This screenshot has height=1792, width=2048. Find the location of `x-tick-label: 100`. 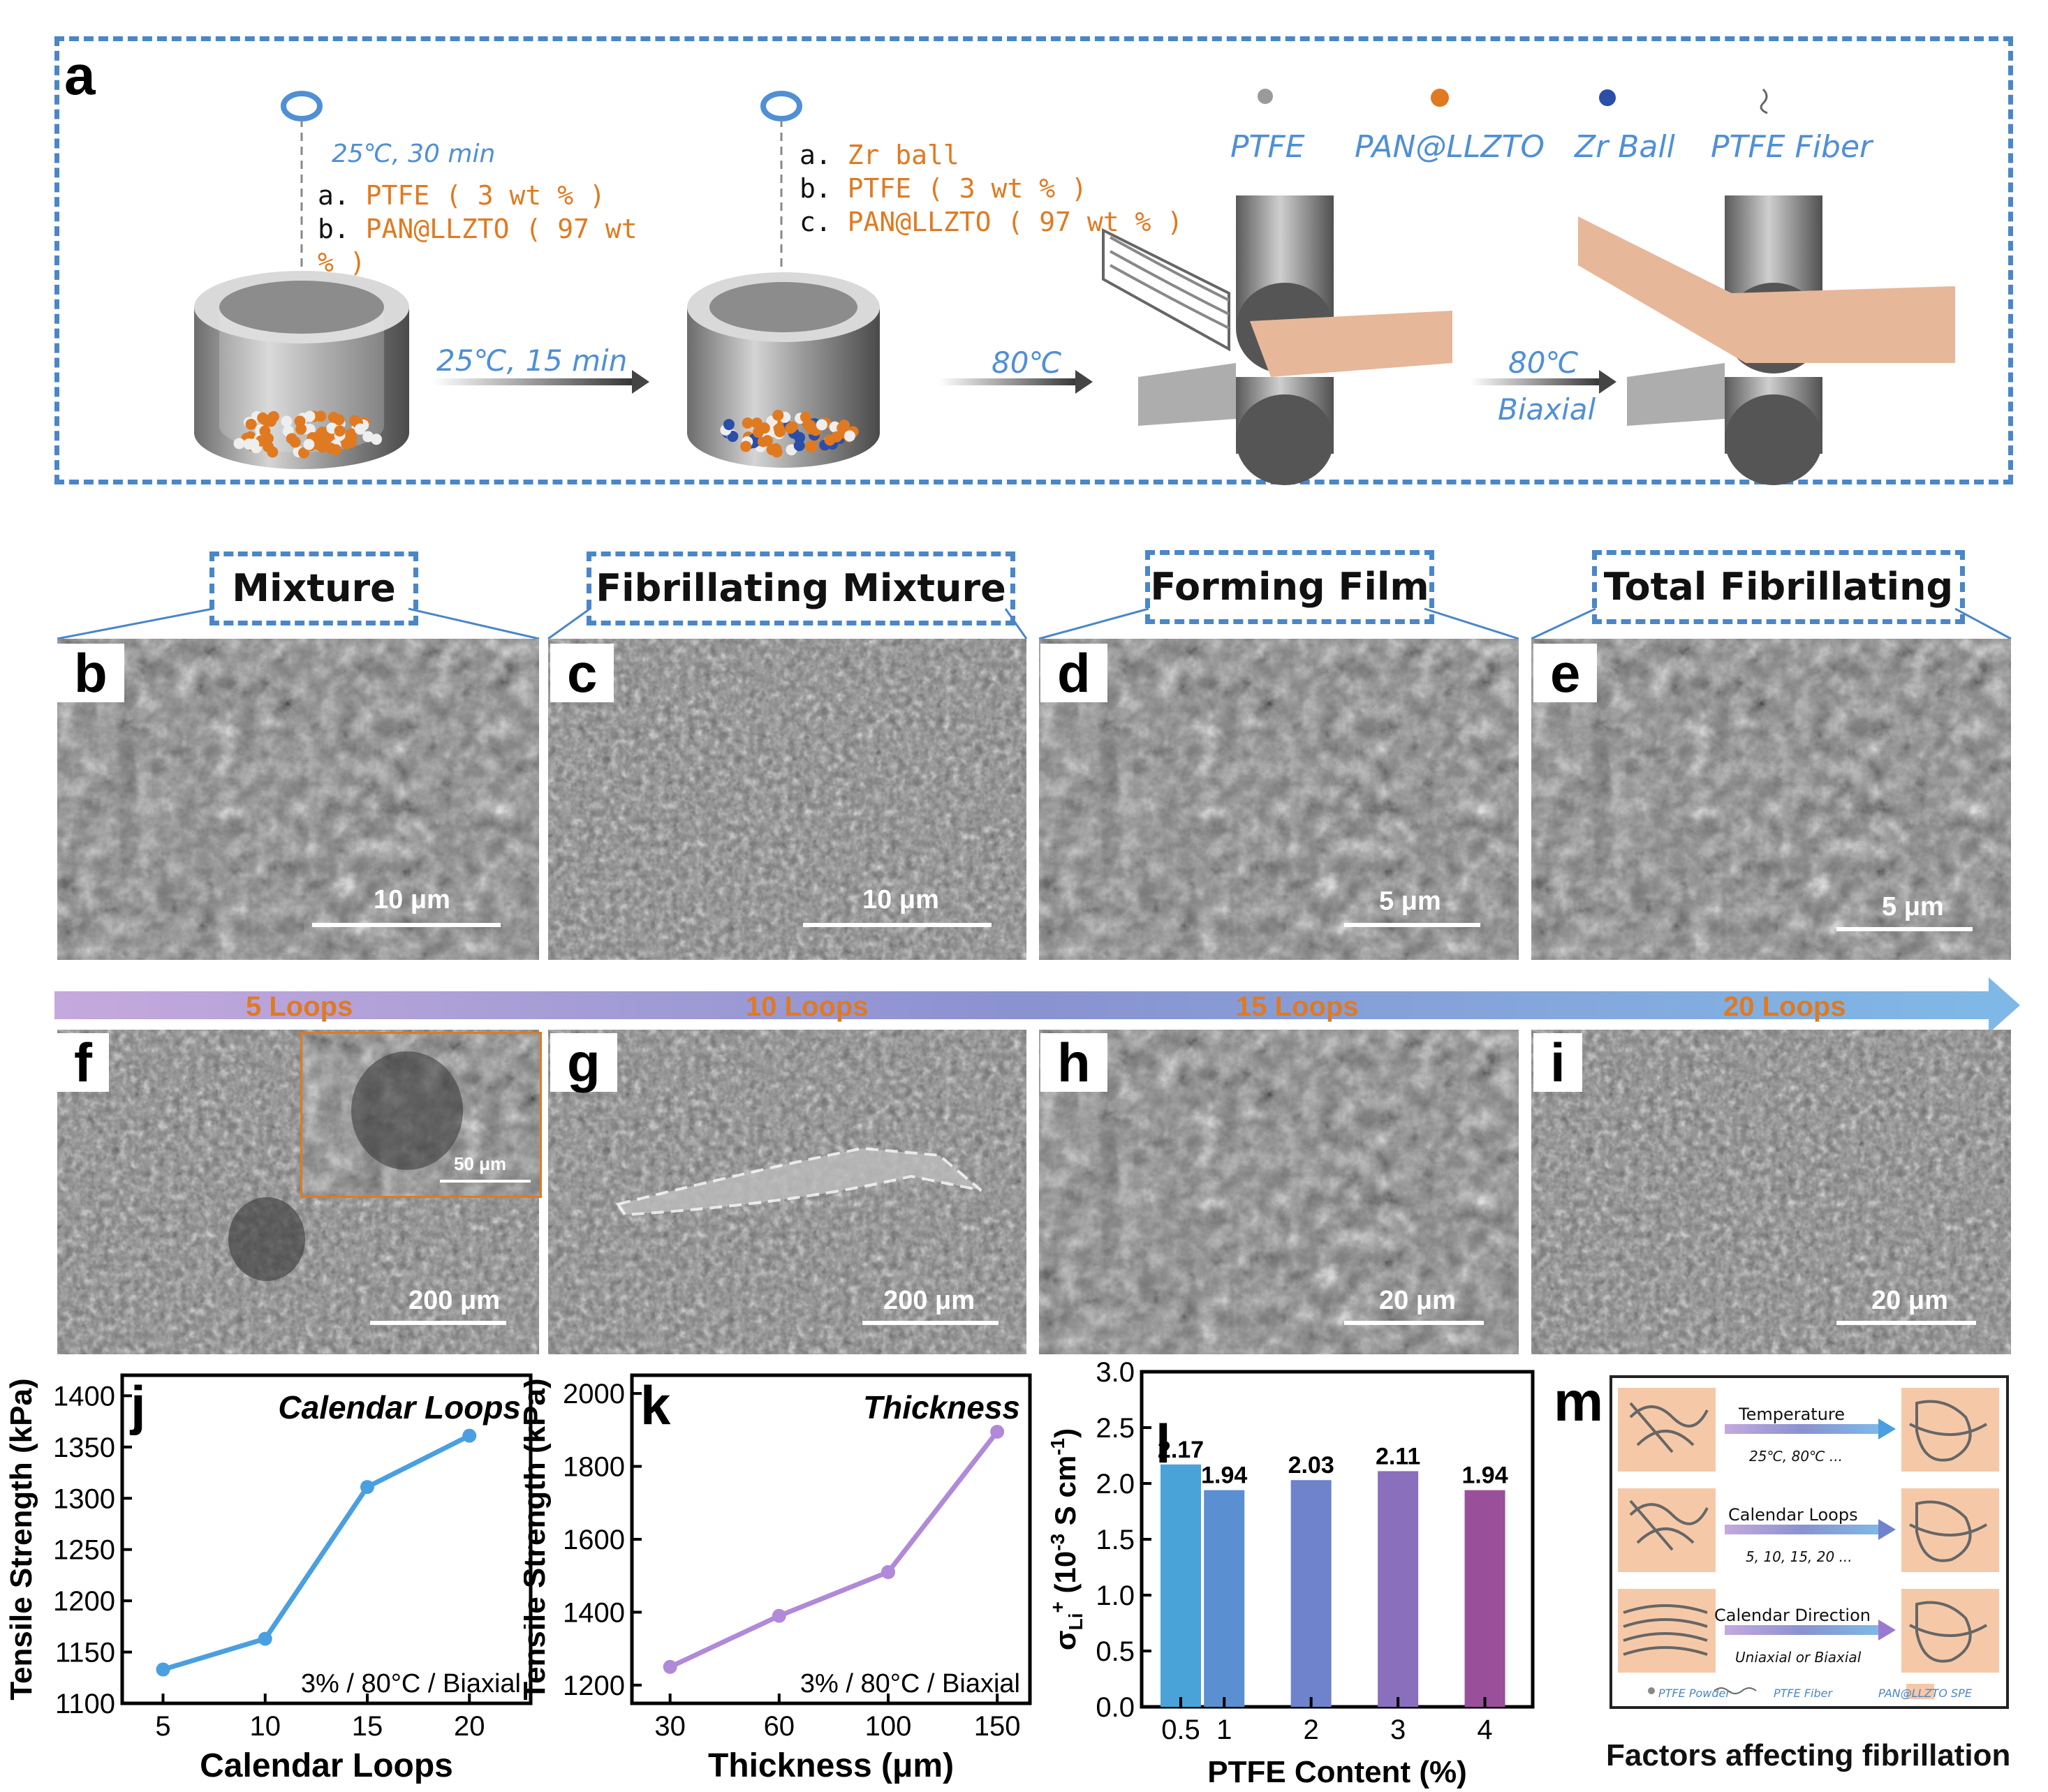

x-tick-label: 100 is located at coordinates (888, 1727).